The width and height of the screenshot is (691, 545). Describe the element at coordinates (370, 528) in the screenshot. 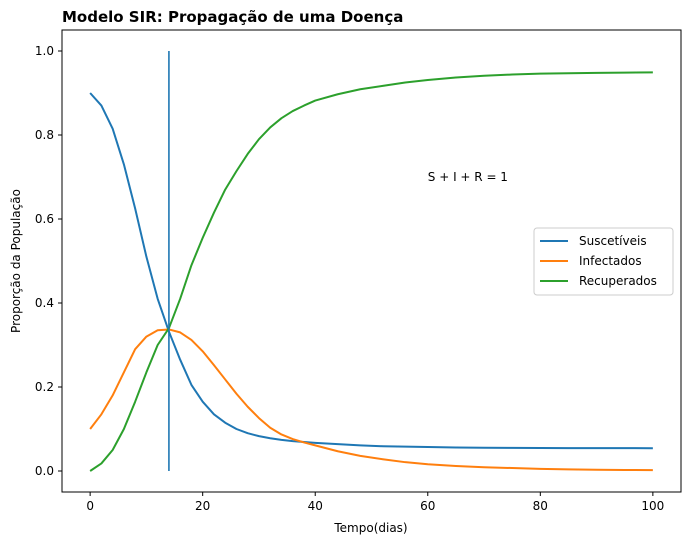

I see `x-axis-title: Tempo(dias)` at that location.